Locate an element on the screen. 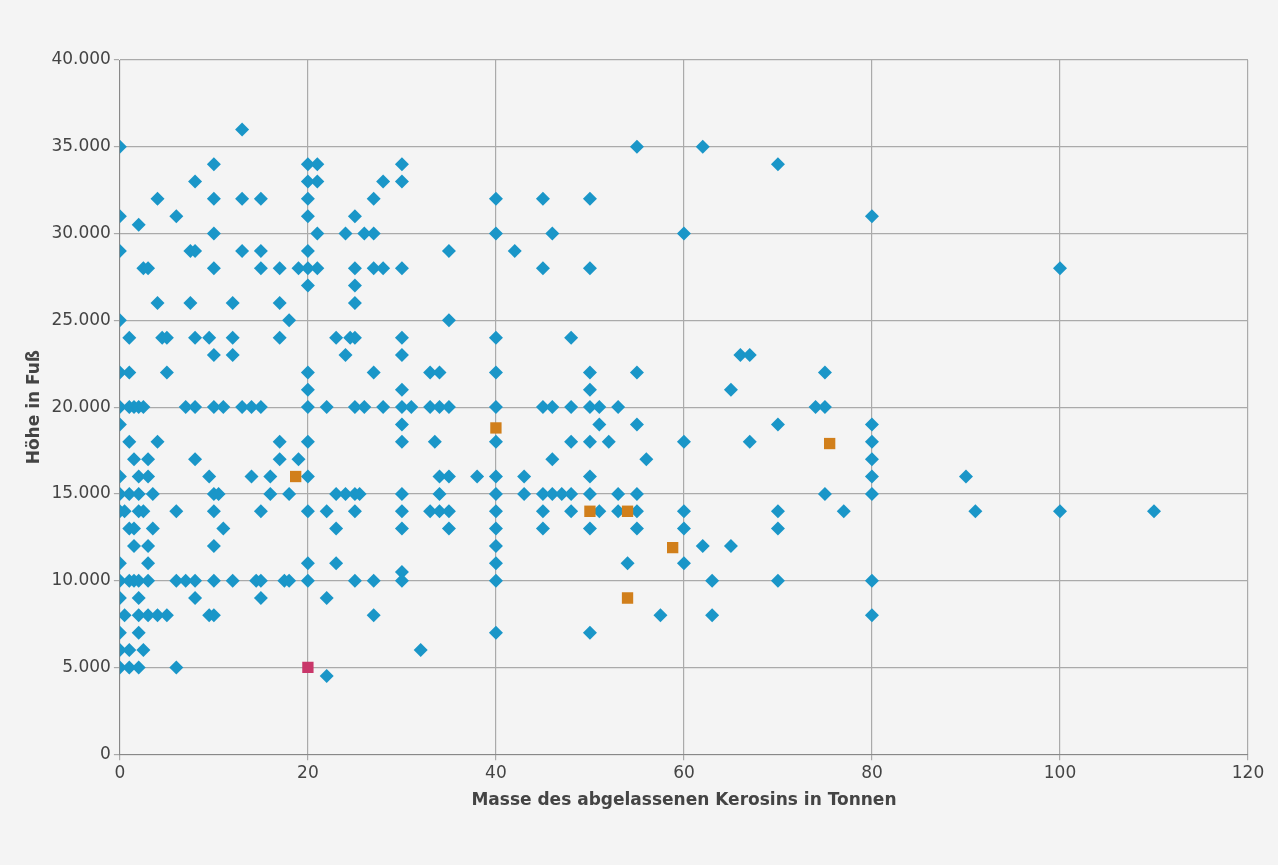 This screenshot has height=865, width=1278. y-tick-label: 20.000 is located at coordinates (81, 405).